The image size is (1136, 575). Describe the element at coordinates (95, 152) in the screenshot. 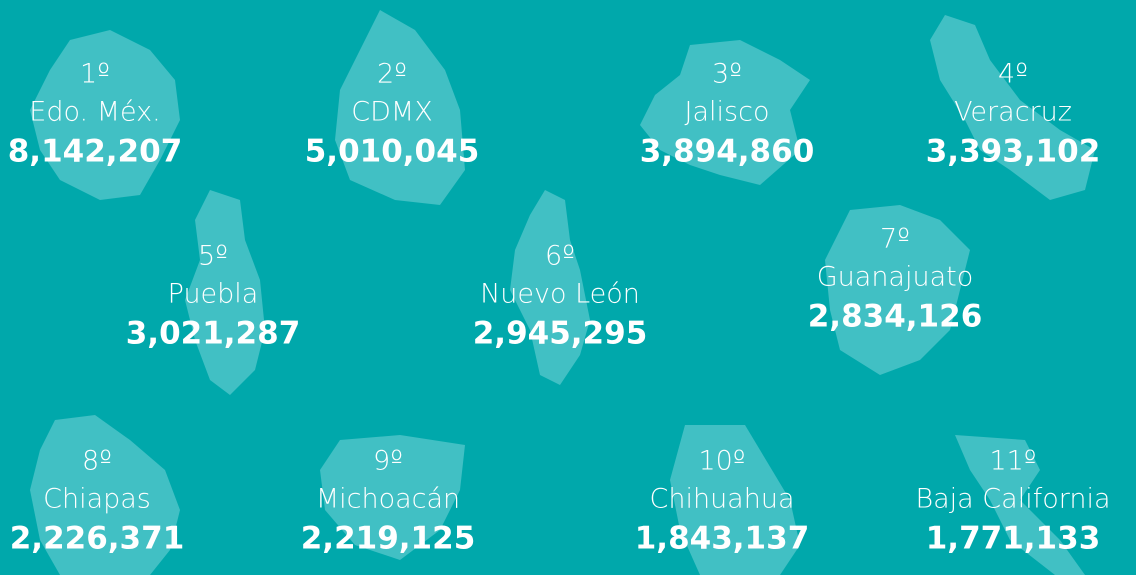

I see `population: 8,142,207` at that location.